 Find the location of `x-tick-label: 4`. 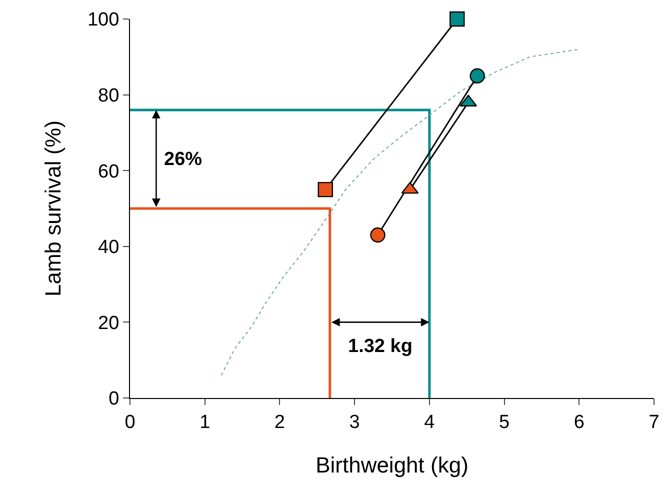

x-tick-label: 4 is located at coordinates (430, 422).